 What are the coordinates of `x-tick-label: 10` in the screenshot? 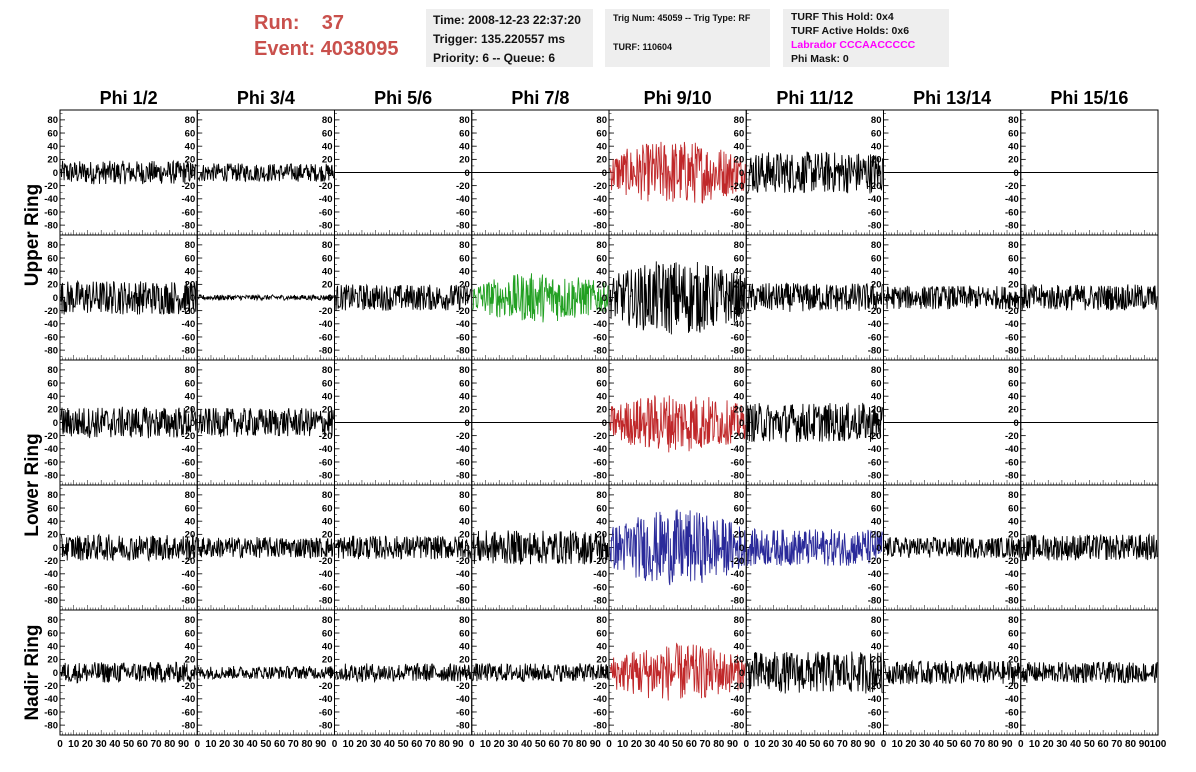 It's located at (211, 744).